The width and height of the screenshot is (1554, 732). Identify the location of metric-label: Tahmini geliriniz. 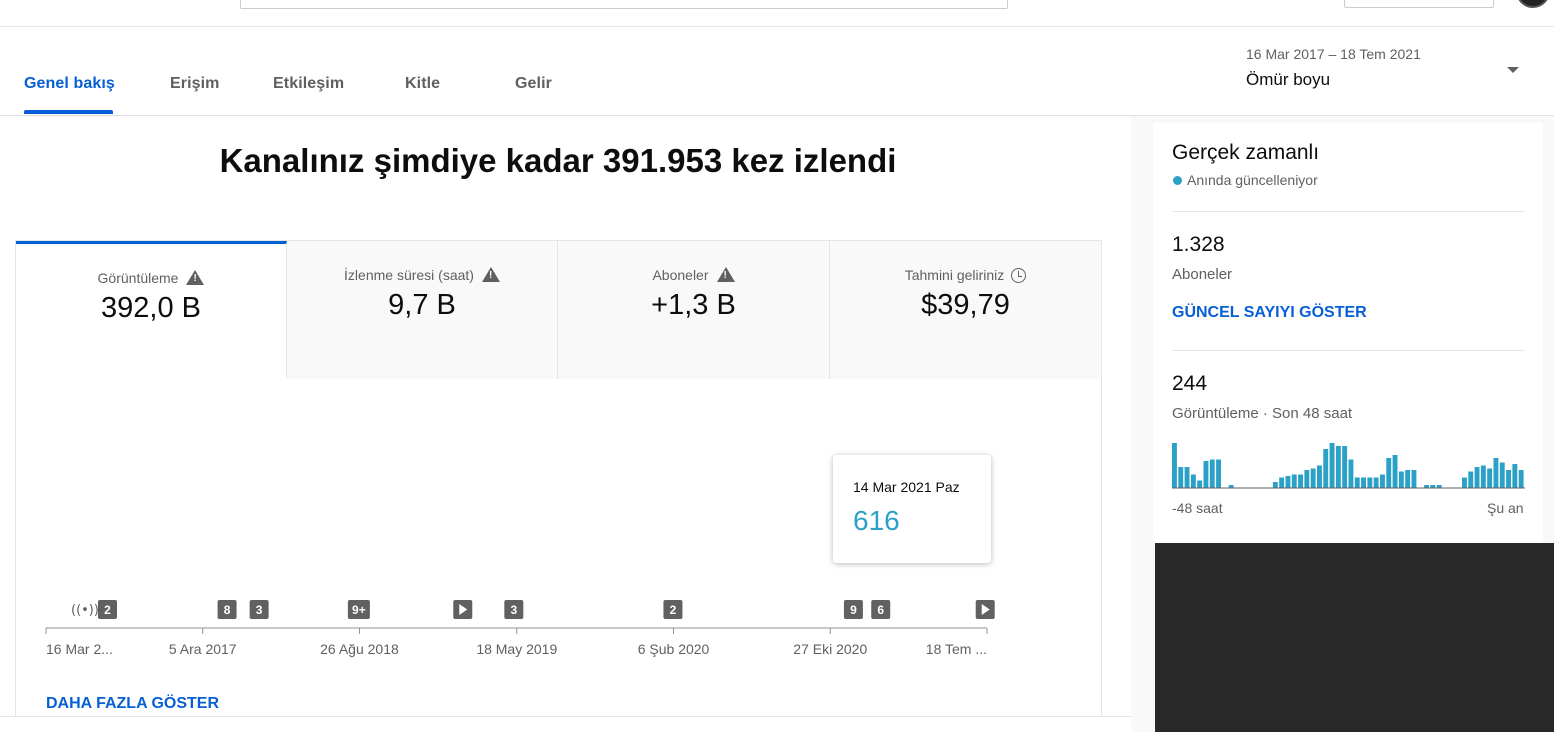
(954, 275).